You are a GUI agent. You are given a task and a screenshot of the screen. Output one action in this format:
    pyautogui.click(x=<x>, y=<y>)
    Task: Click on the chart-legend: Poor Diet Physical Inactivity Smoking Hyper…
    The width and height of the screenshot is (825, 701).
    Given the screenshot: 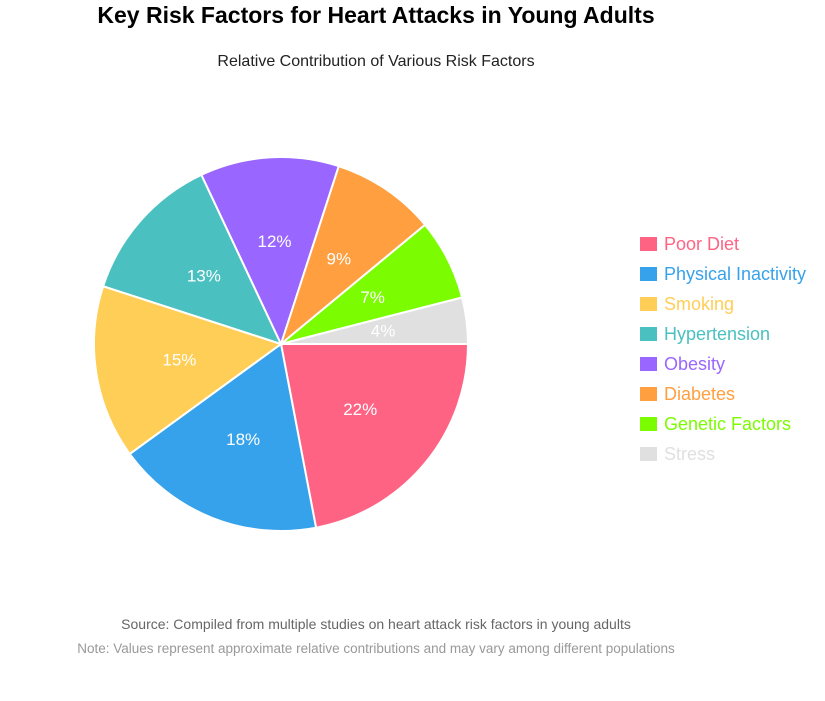 What is the action you would take?
    pyautogui.click(x=723, y=349)
    